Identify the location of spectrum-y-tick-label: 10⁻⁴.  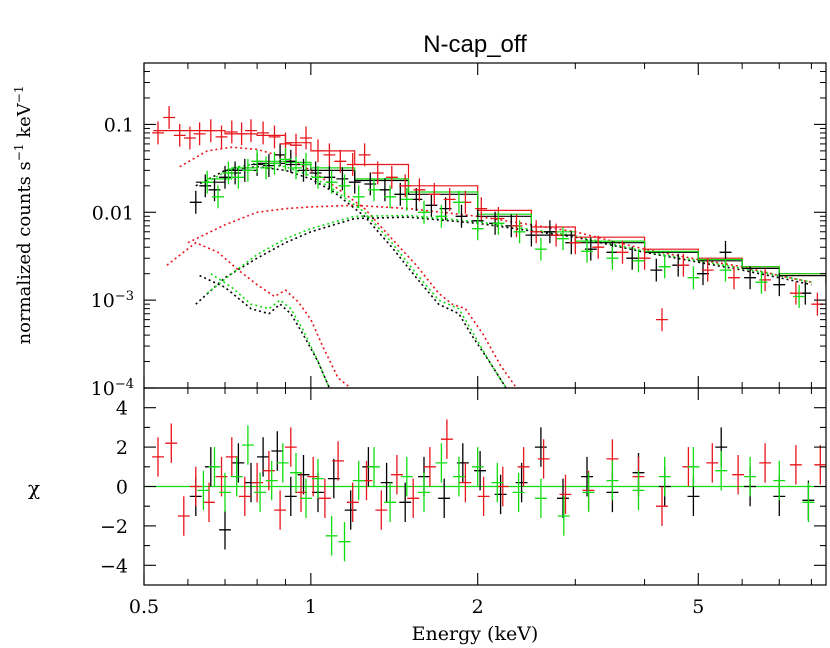
(112, 389).